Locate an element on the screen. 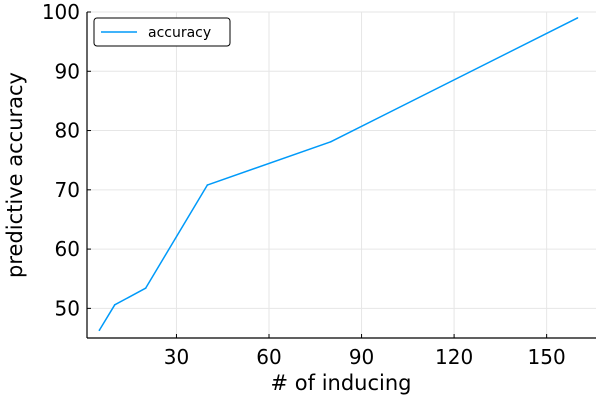 This screenshot has height=400, width=600. legend: accuracy is located at coordinates (162, 32).